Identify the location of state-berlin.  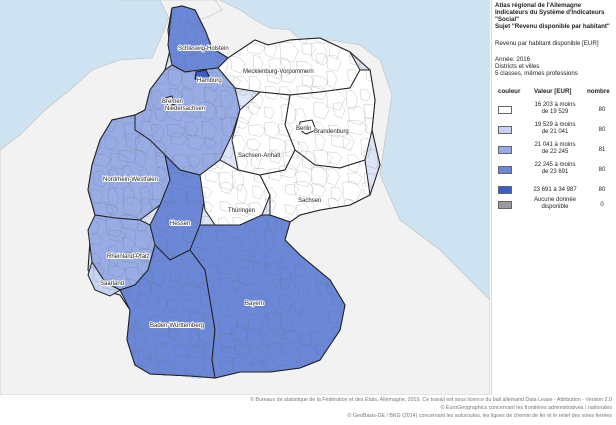
(307, 127).